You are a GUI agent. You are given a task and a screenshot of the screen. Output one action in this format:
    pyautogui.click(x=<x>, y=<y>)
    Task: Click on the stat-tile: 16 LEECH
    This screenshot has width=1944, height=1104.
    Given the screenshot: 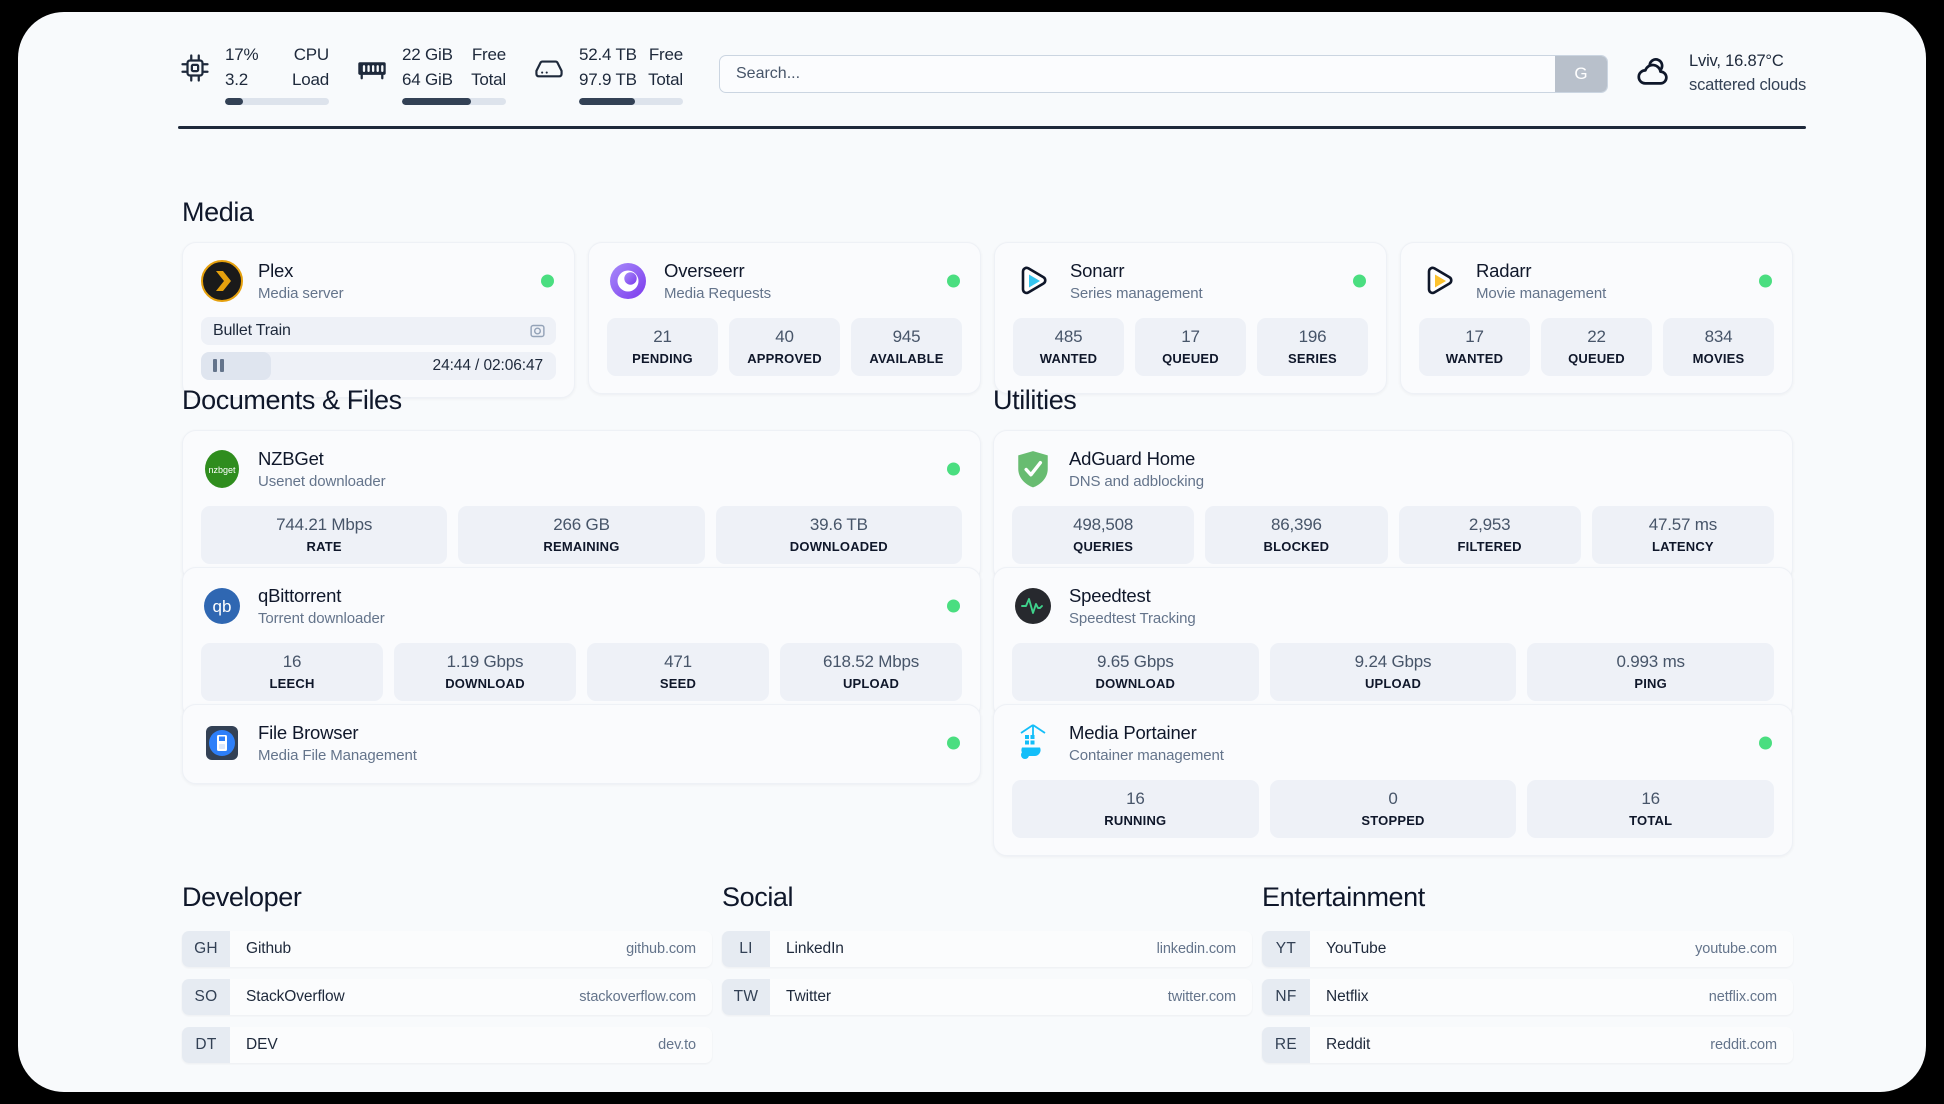 What is the action you would take?
    pyautogui.click(x=292, y=672)
    